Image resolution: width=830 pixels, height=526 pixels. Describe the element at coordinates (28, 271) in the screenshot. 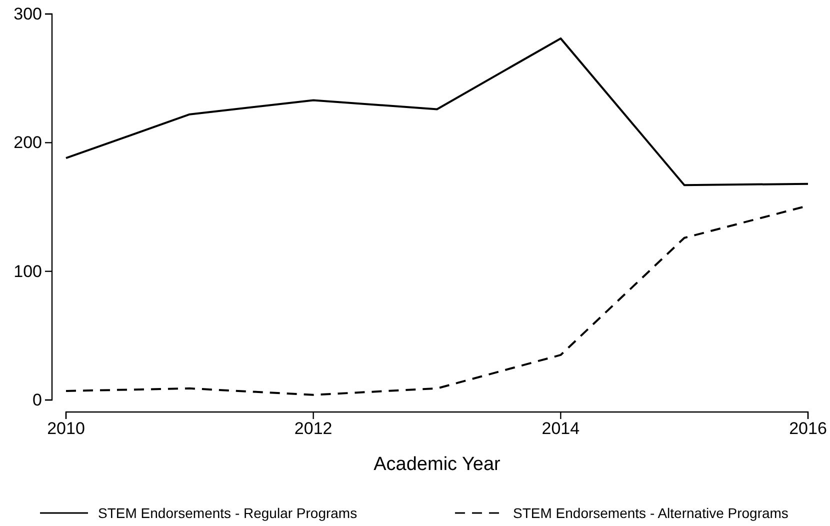

I see `y-tick-label: 100` at that location.